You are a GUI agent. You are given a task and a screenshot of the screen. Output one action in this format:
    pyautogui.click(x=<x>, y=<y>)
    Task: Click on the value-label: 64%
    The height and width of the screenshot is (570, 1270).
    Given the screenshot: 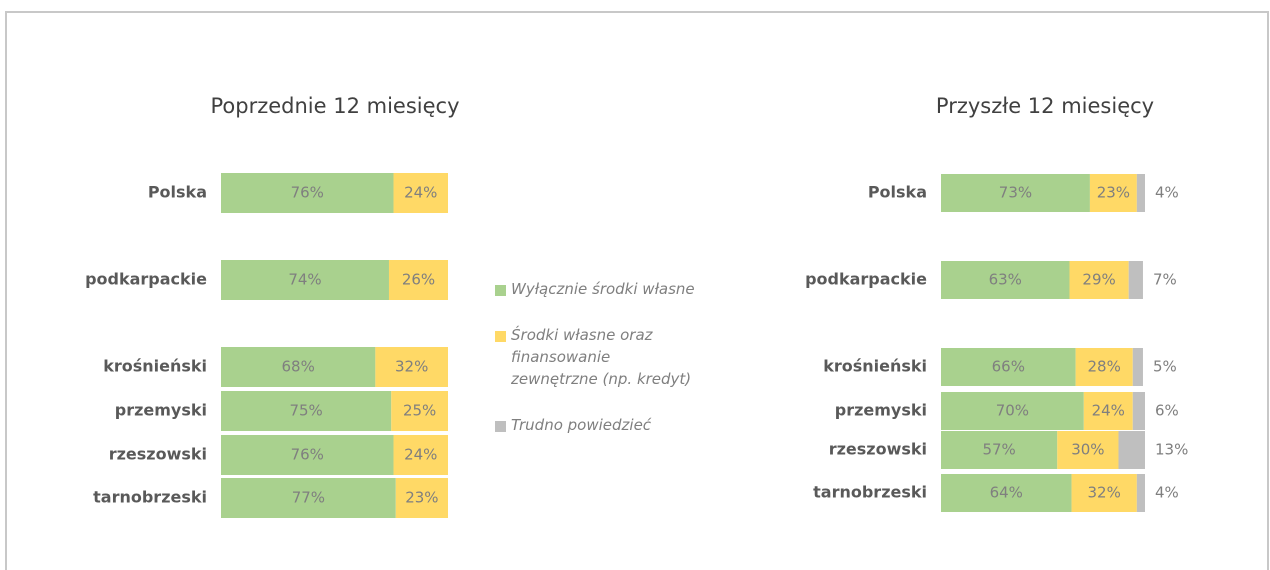 What is the action you would take?
    pyautogui.click(x=1006, y=493)
    